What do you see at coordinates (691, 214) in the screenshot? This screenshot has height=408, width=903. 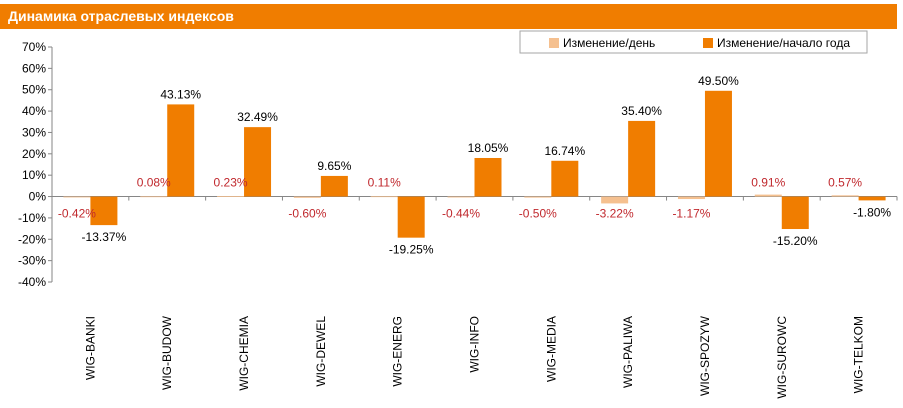 I see `day-value-label: -1.17%` at bounding box center [691, 214].